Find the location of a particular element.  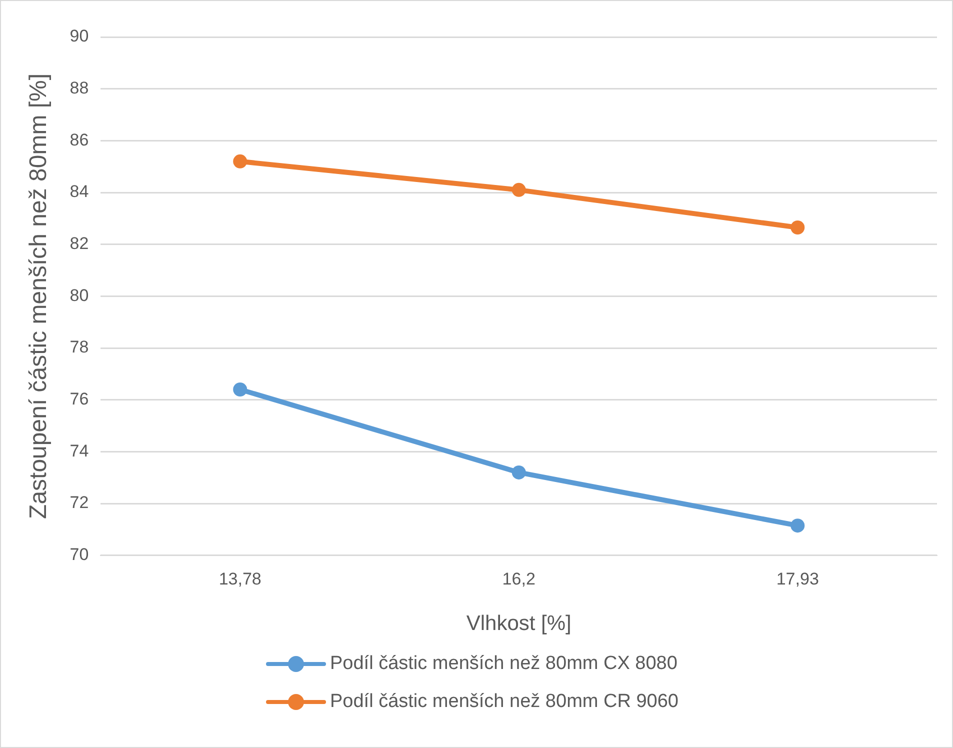

x-tick-label: 17,93 is located at coordinates (797, 578).